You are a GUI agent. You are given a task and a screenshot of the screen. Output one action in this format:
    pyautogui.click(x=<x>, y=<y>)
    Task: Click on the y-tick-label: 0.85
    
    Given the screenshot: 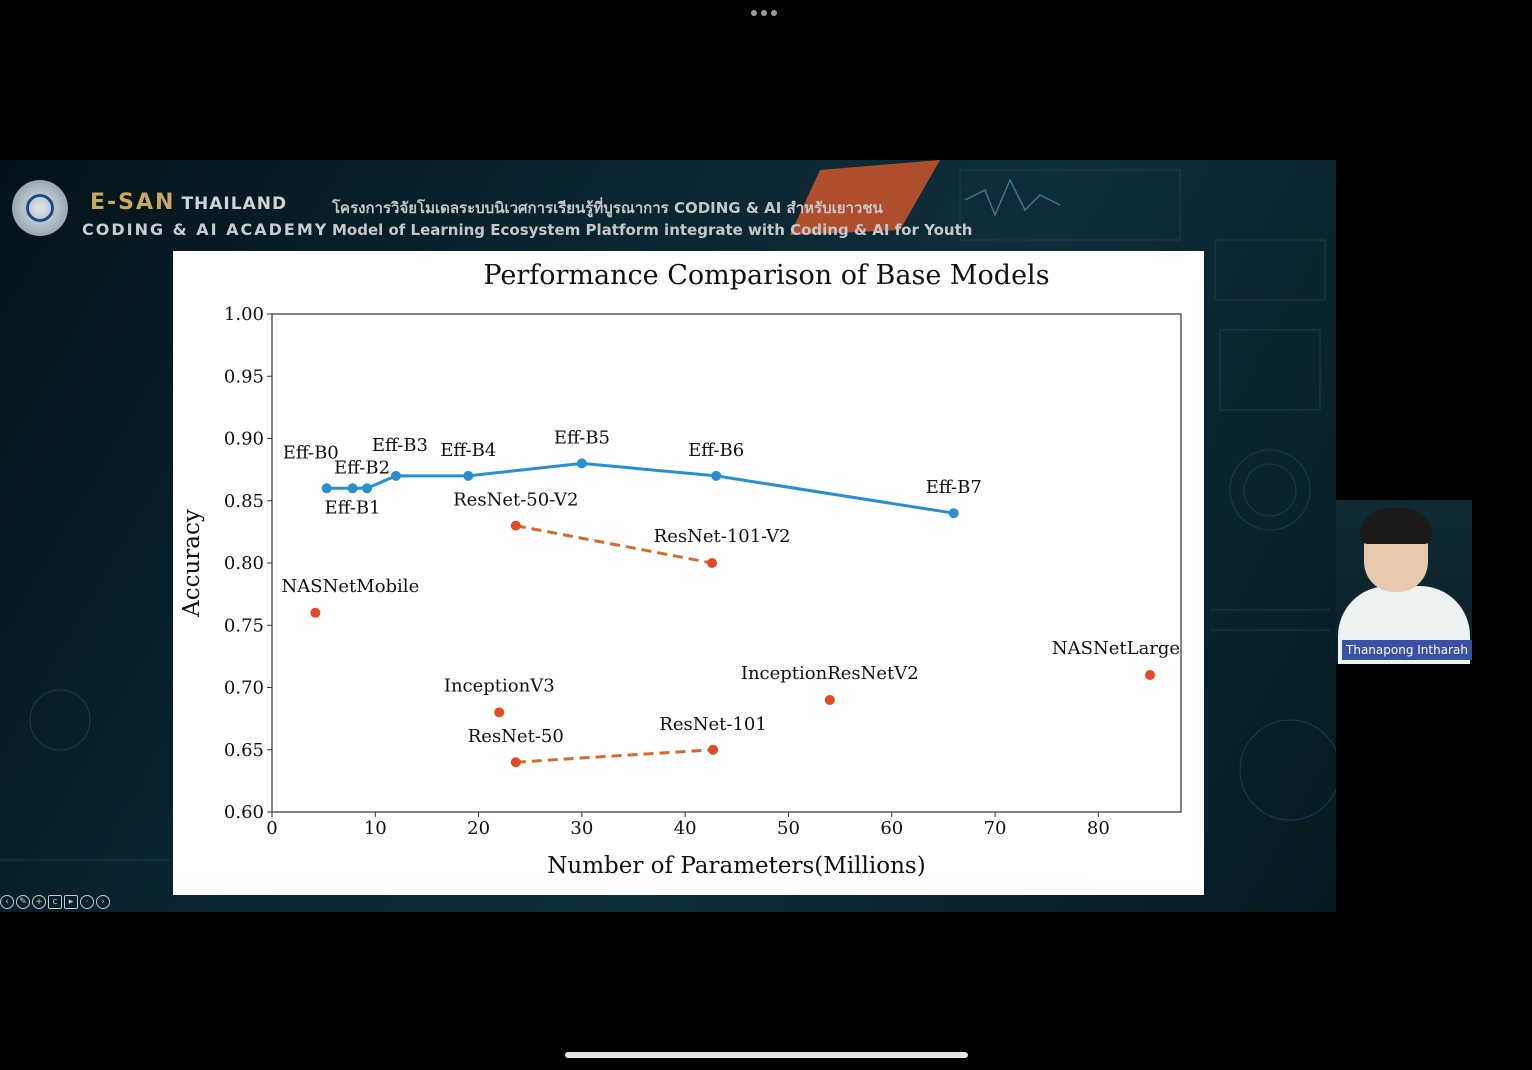 What is the action you would take?
    pyautogui.click(x=244, y=501)
    